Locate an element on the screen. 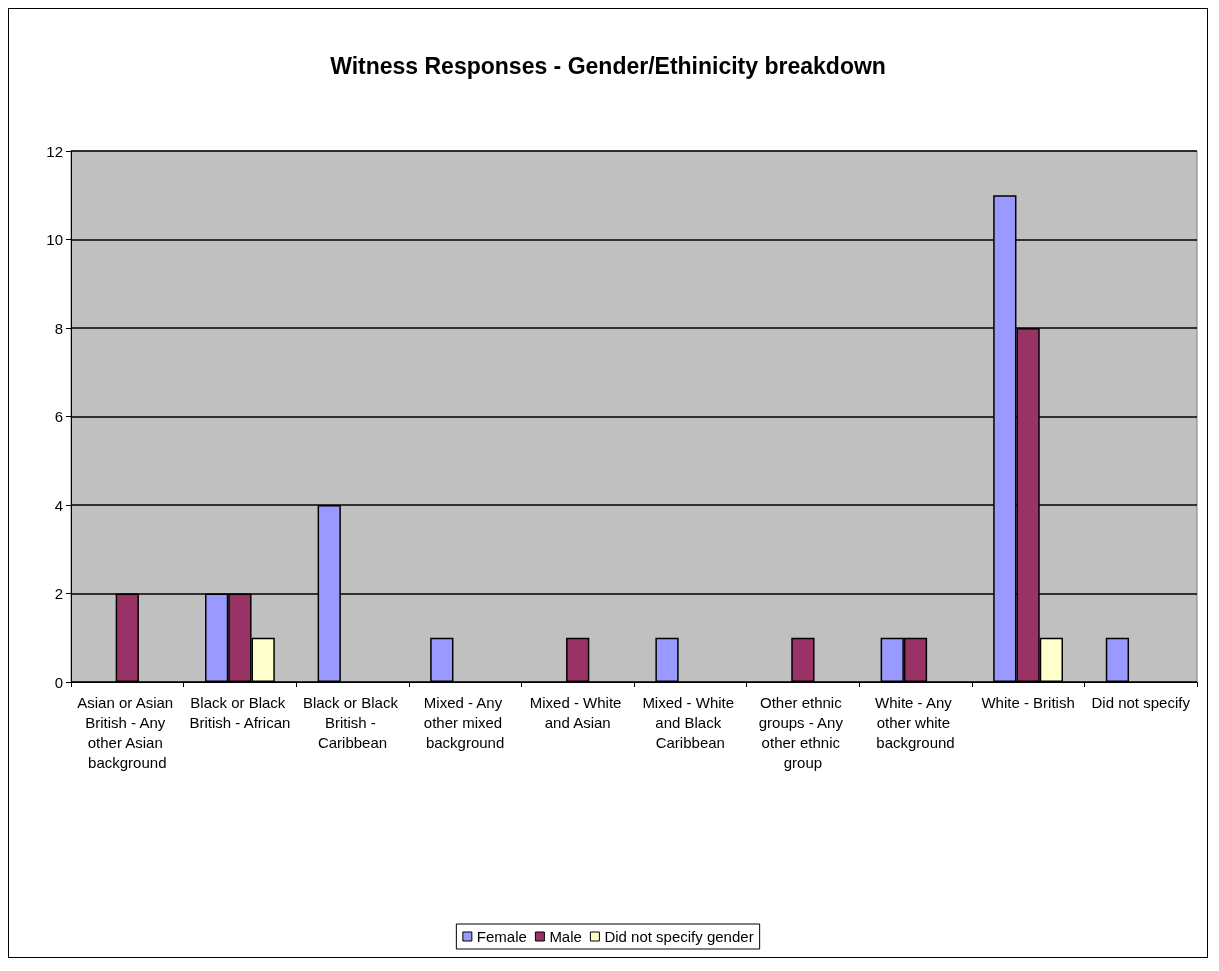 This screenshot has width=1219, height=971. x-tick-label: Other ethnic groups - Any other ethnic group is located at coordinates (803, 732).